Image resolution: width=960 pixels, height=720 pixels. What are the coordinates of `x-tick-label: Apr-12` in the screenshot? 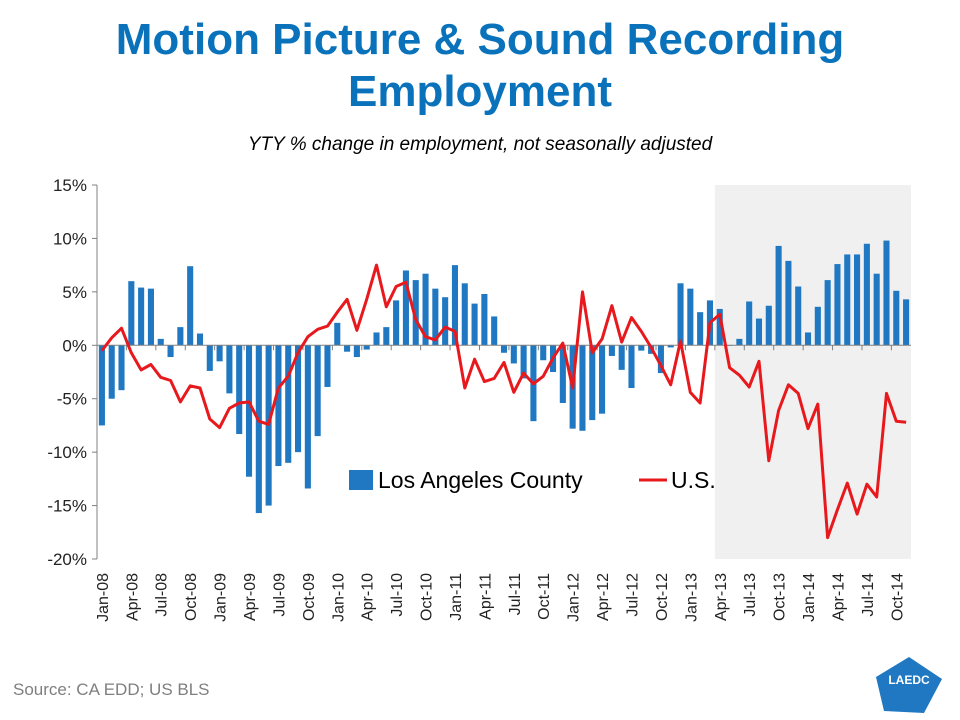 It's located at (603, 597).